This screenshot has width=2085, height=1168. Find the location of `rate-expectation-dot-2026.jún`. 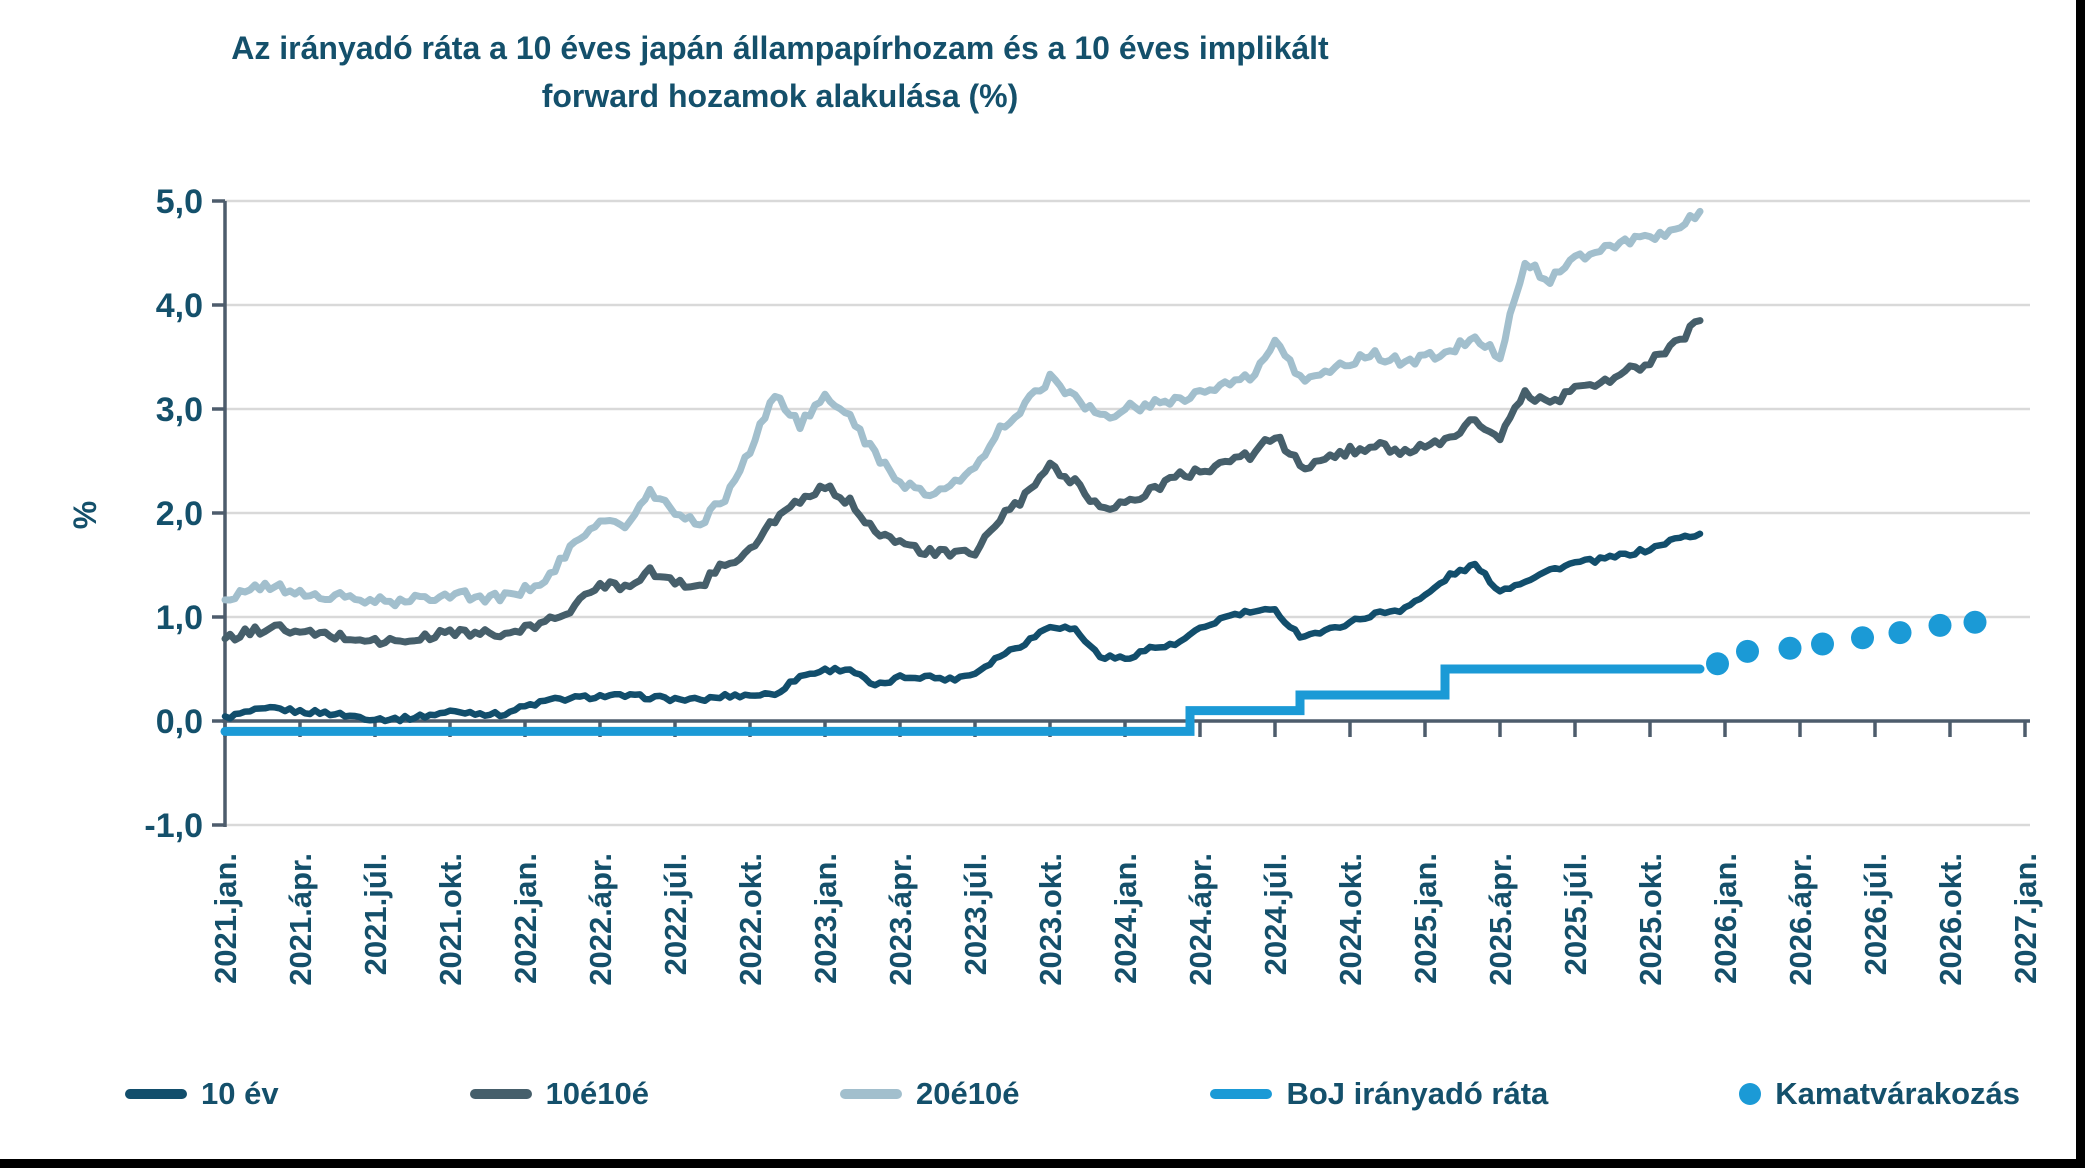

rate-expectation-dot-2026.jún is located at coordinates (1862, 638).